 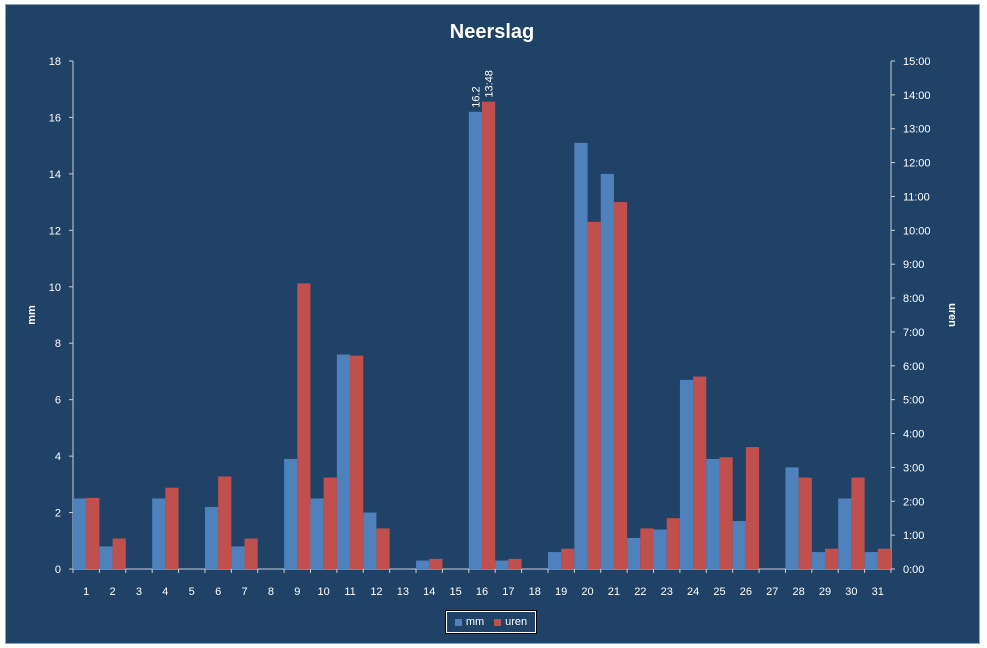 I want to click on legend-label-mm: mm, so click(x=475, y=622).